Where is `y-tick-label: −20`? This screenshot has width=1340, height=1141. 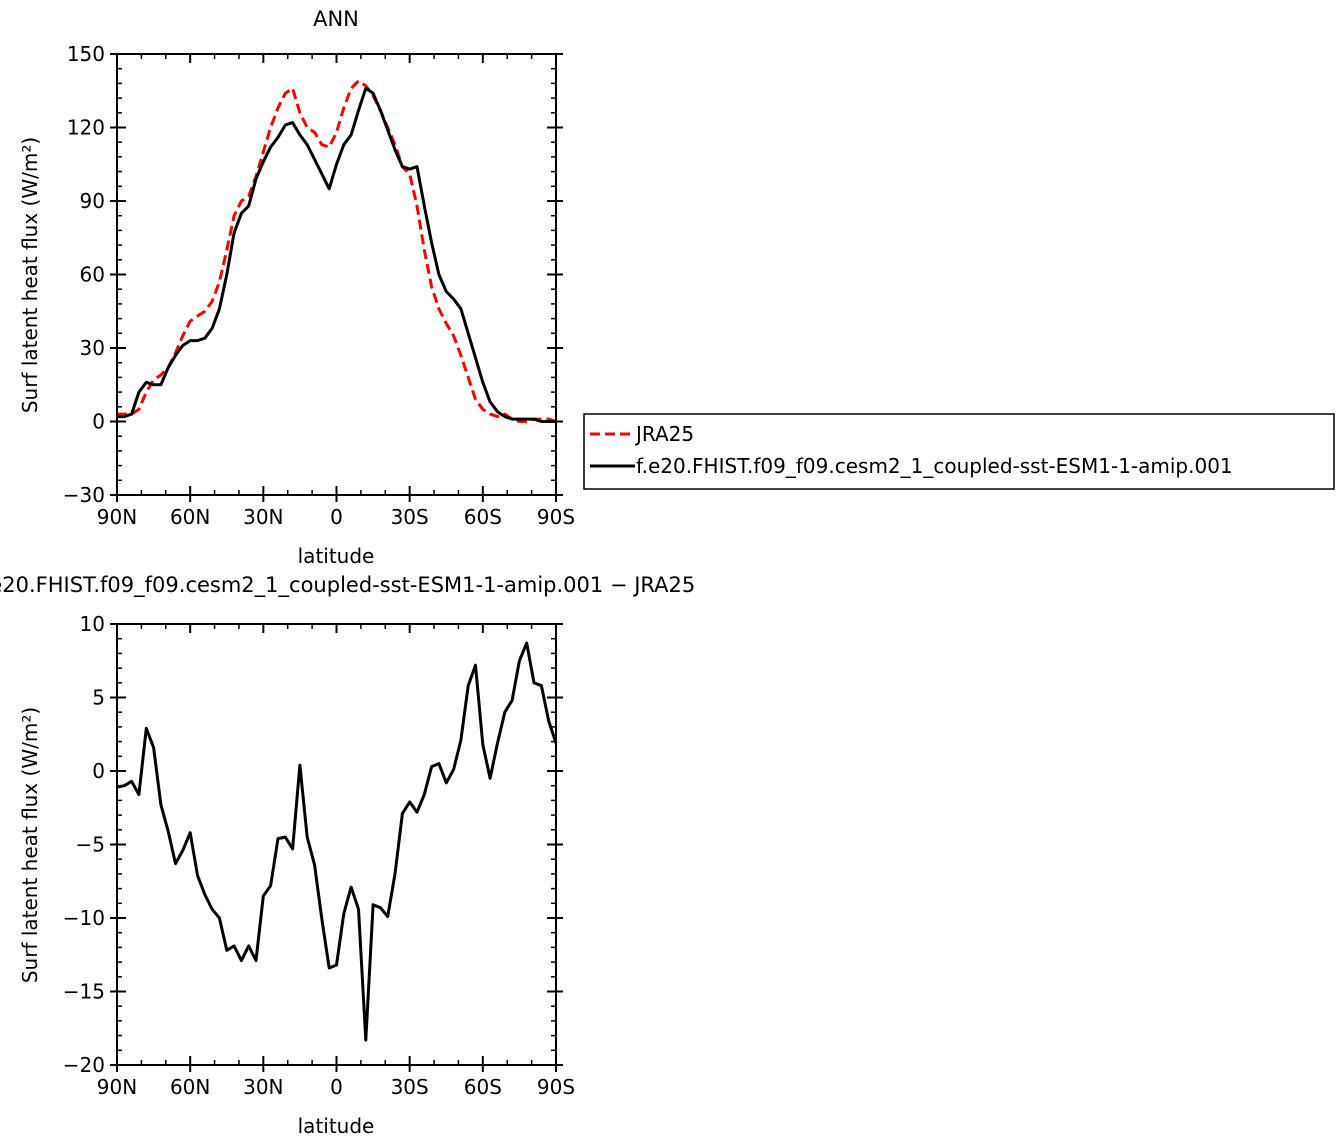
y-tick-label: −20 is located at coordinates (84, 1065).